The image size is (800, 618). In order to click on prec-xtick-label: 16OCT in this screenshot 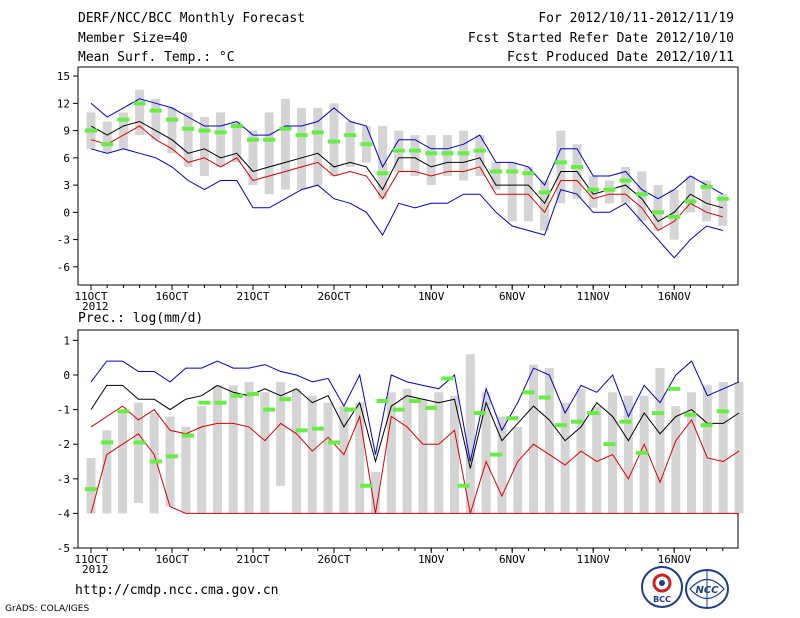, I will do `click(171, 559)`.